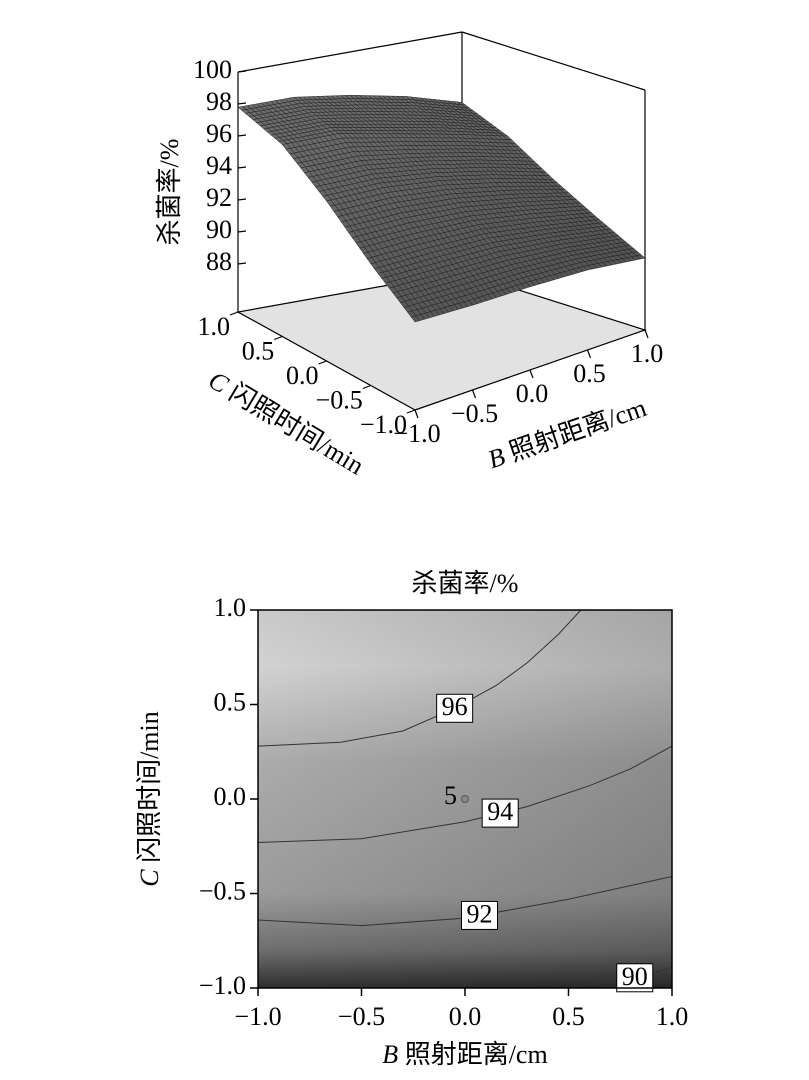 This screenshot has width=809, height=1080. Describe the element at coordinates (219, 101) in the screenshot. I see `z-tick-label: 98` at that location.